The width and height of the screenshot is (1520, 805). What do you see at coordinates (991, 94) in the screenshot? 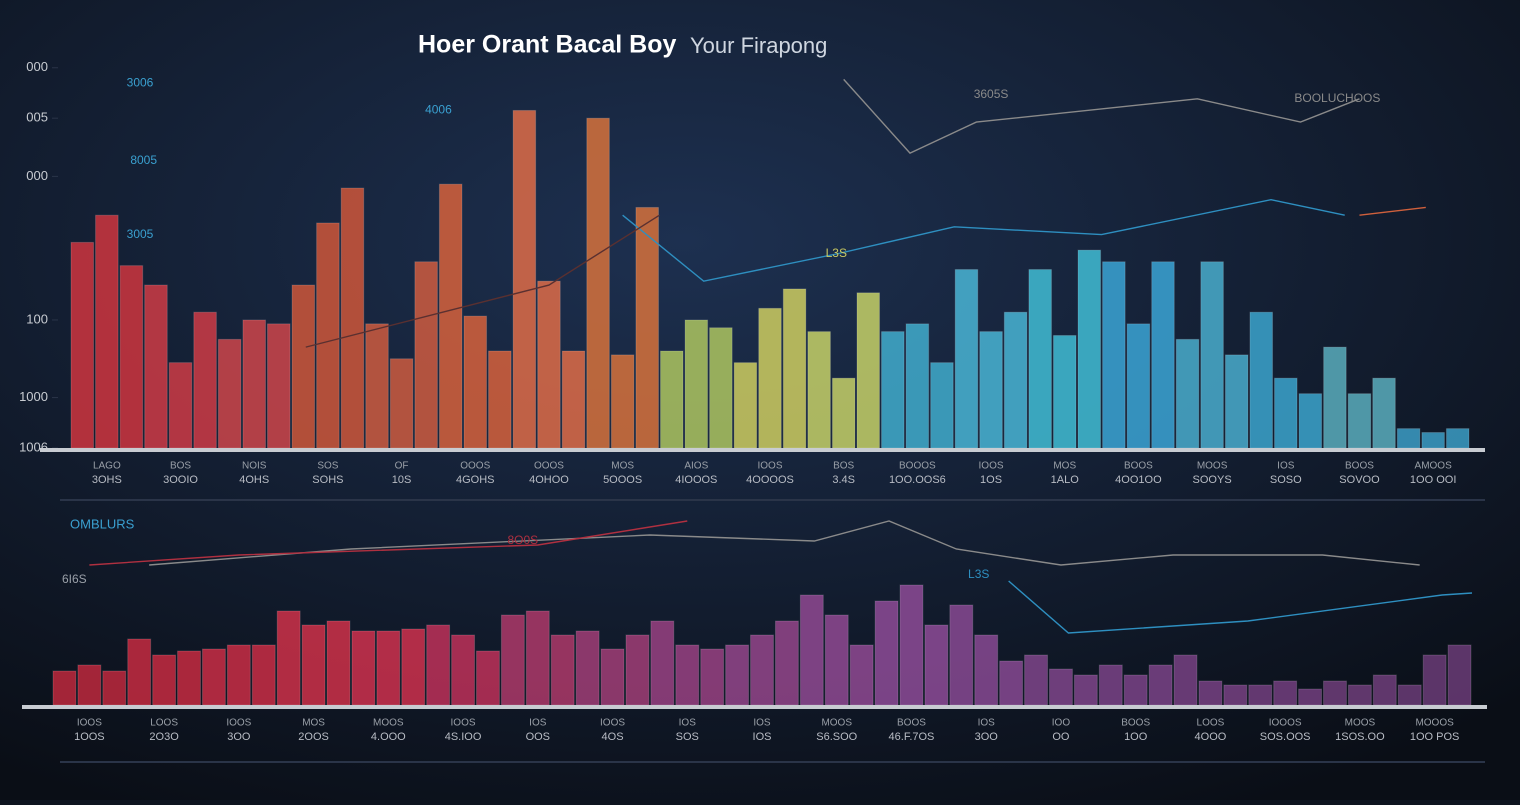
I see `annotation: 3605S` at bounding box center [991, 94].